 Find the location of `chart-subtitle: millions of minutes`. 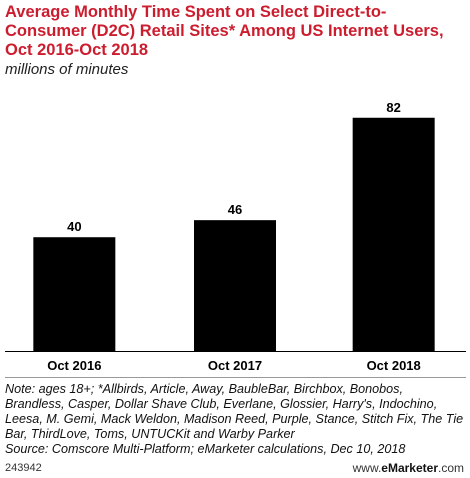

chart-subtitle: millions of minutes is located at coordinates (67, 69).